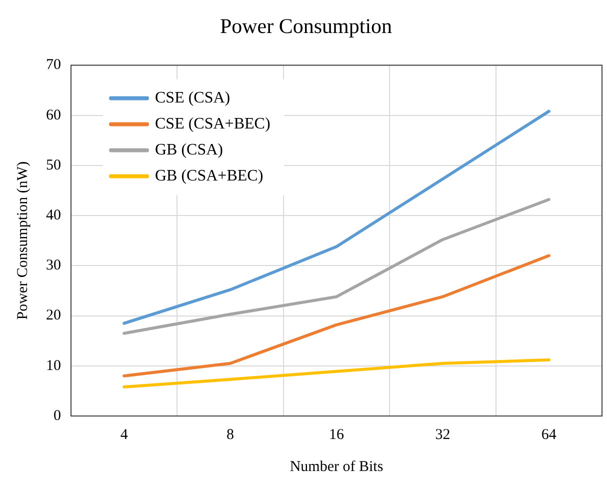  What do you see at coordinates (230, 434) in the screenshot?
I see `x-tick-label: 8` at bounding box center [230, 434].